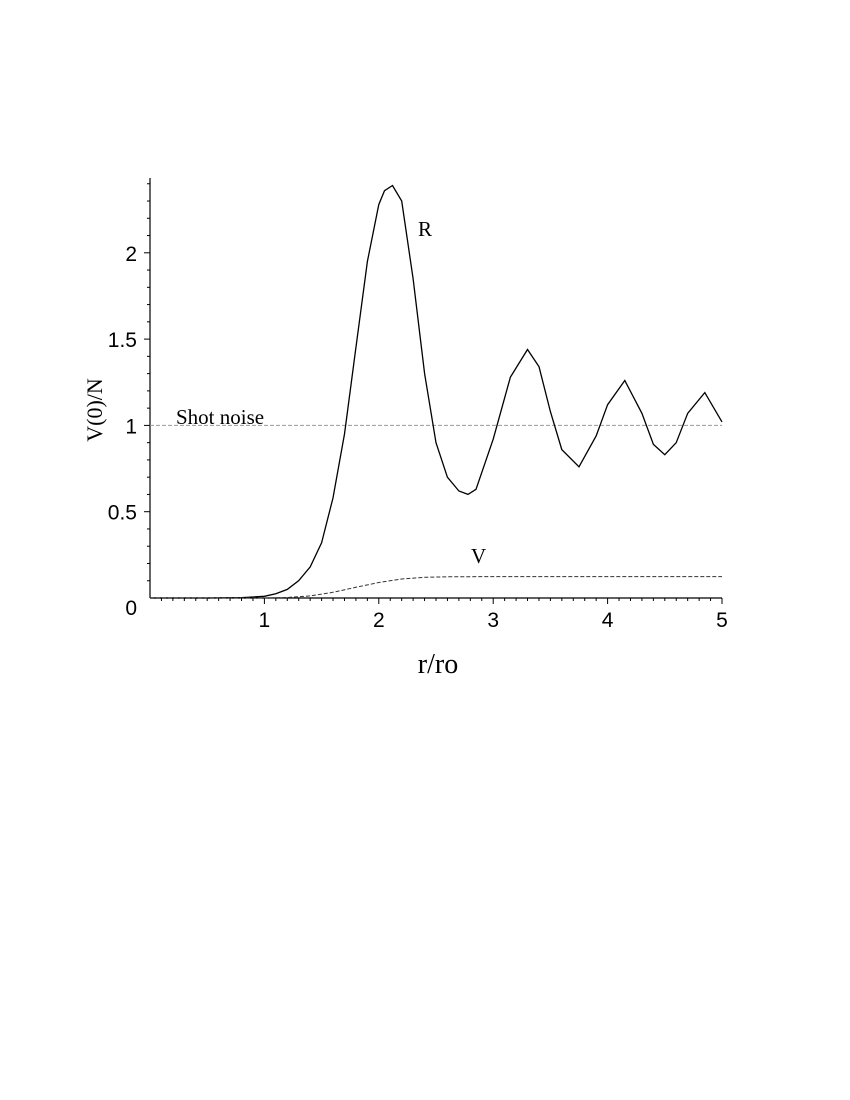  Describe the element at coordinates (131, 254) in the screenshot. I see `y-tick-label: 2` at that location.